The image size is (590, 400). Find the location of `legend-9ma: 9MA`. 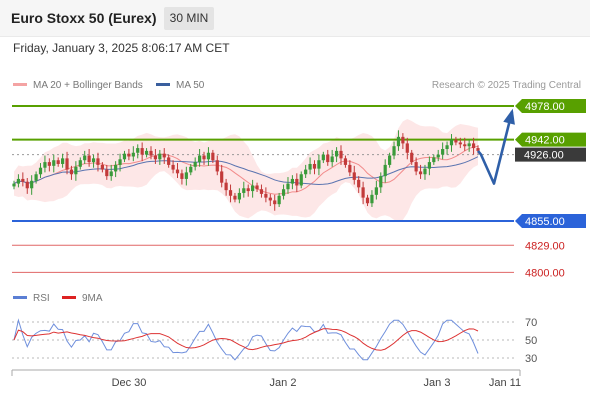

legend-9ma: 9MA is located at coordinates (82, 298).